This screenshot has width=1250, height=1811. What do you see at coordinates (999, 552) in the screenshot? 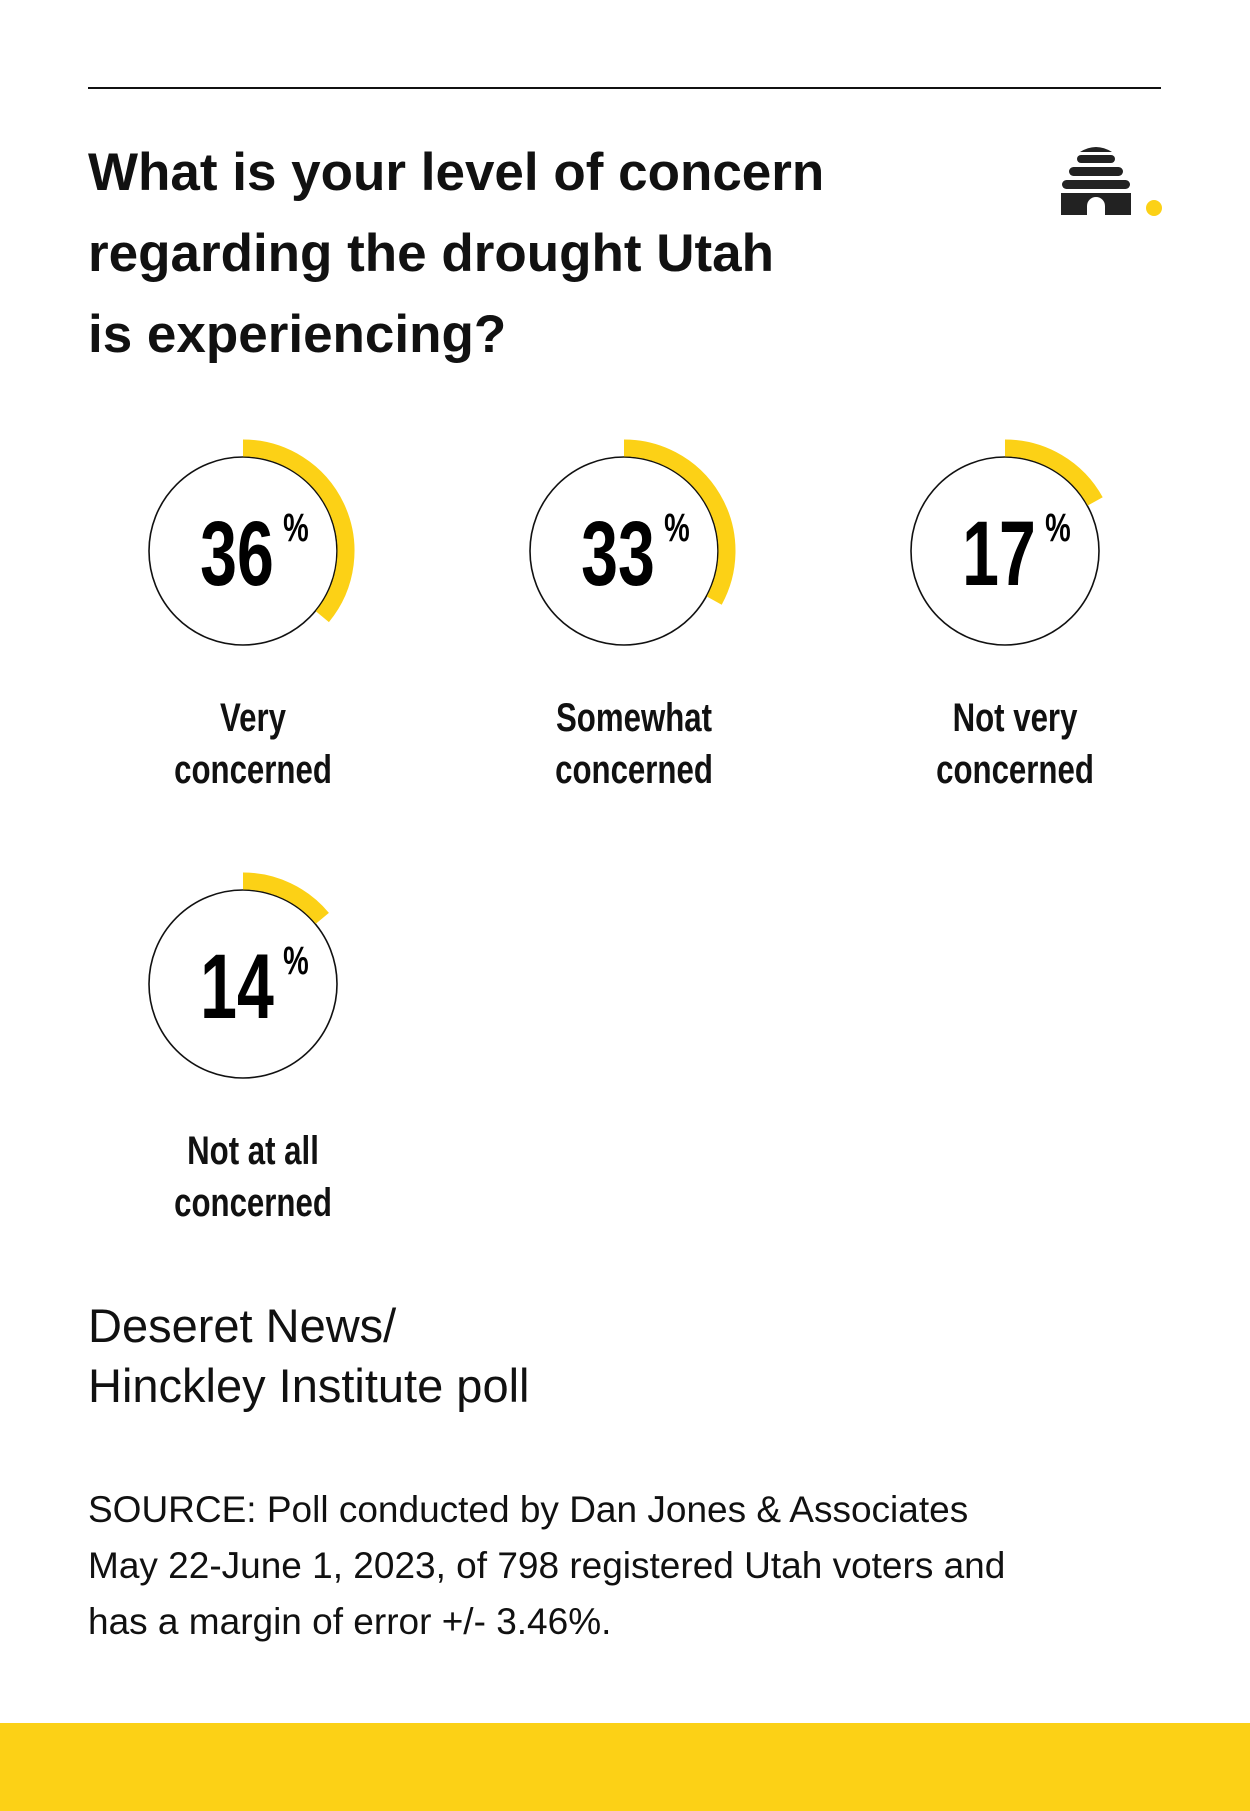
I see `value-label: 17` at bounding box center [999, 552].